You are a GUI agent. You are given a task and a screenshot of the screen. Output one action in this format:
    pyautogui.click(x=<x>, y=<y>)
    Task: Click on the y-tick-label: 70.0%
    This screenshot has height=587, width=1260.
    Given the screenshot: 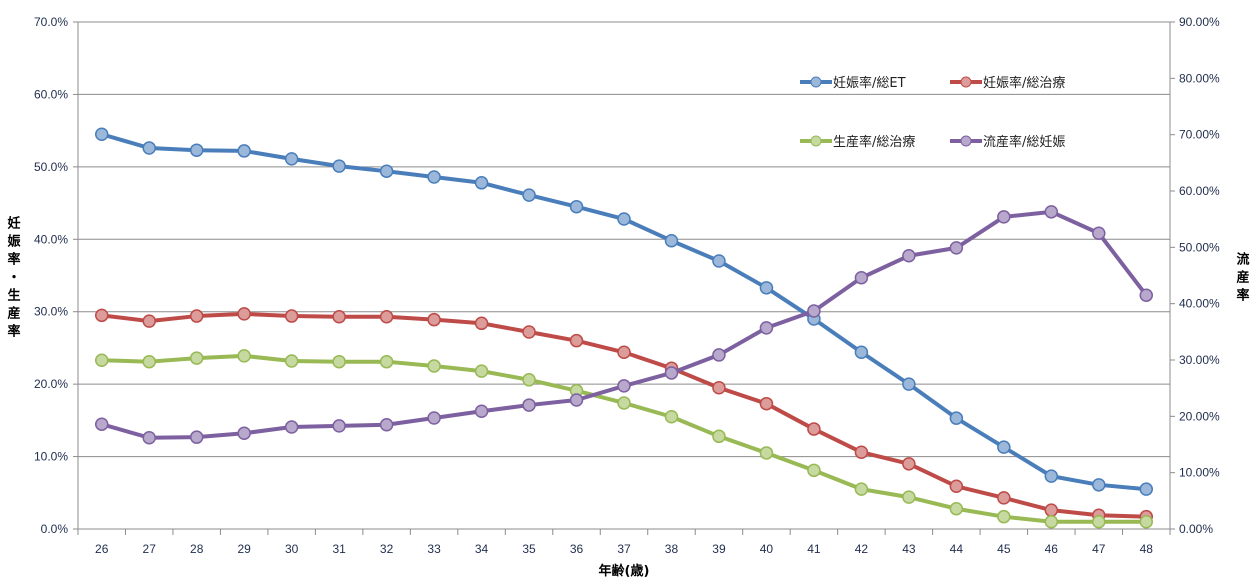 What is the action you would take?
    pyautogui.click(x=51, y=22)
    